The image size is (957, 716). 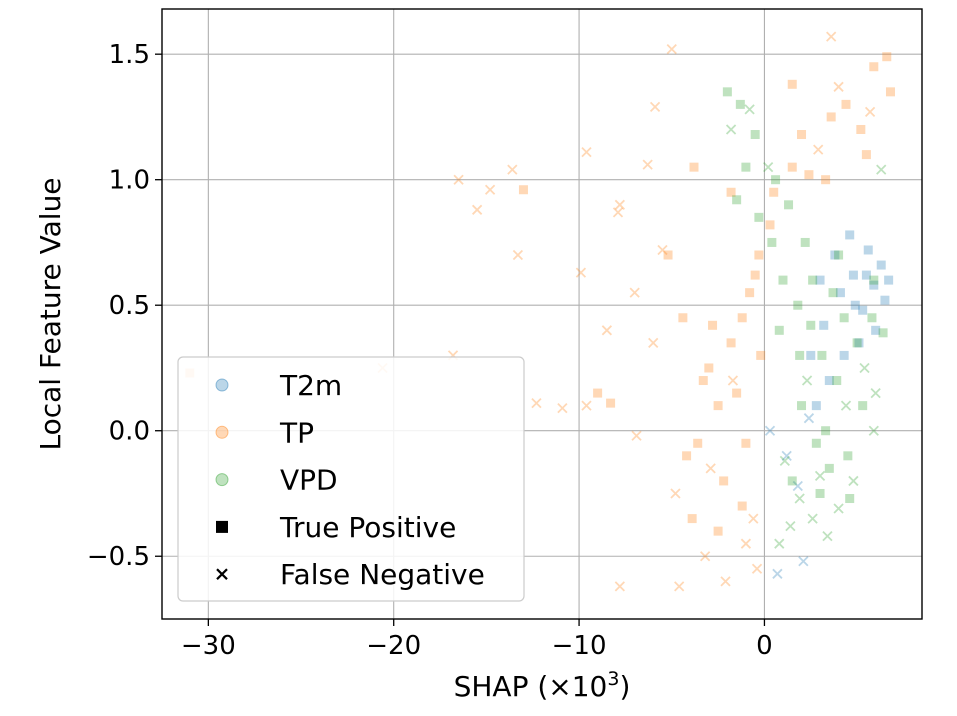 What do you see at coordinates (764, 646) in the screenshot?
I see `x-tick-label: 0` at bounding box center [764, 646].